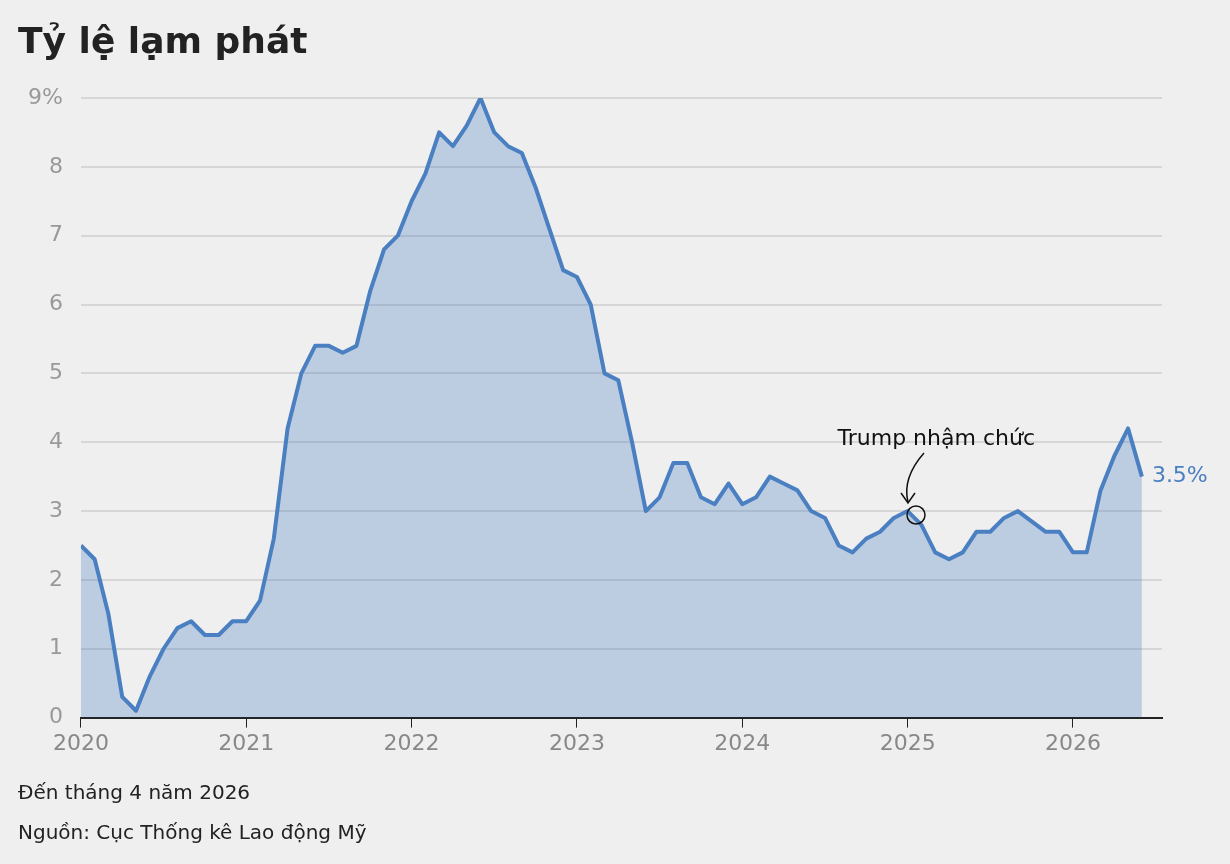  What do you see at coordinates (135, 792) in the screenshot?
I see `text: Đến tháng 4 năm 2026` at bounding box center [135, 792].